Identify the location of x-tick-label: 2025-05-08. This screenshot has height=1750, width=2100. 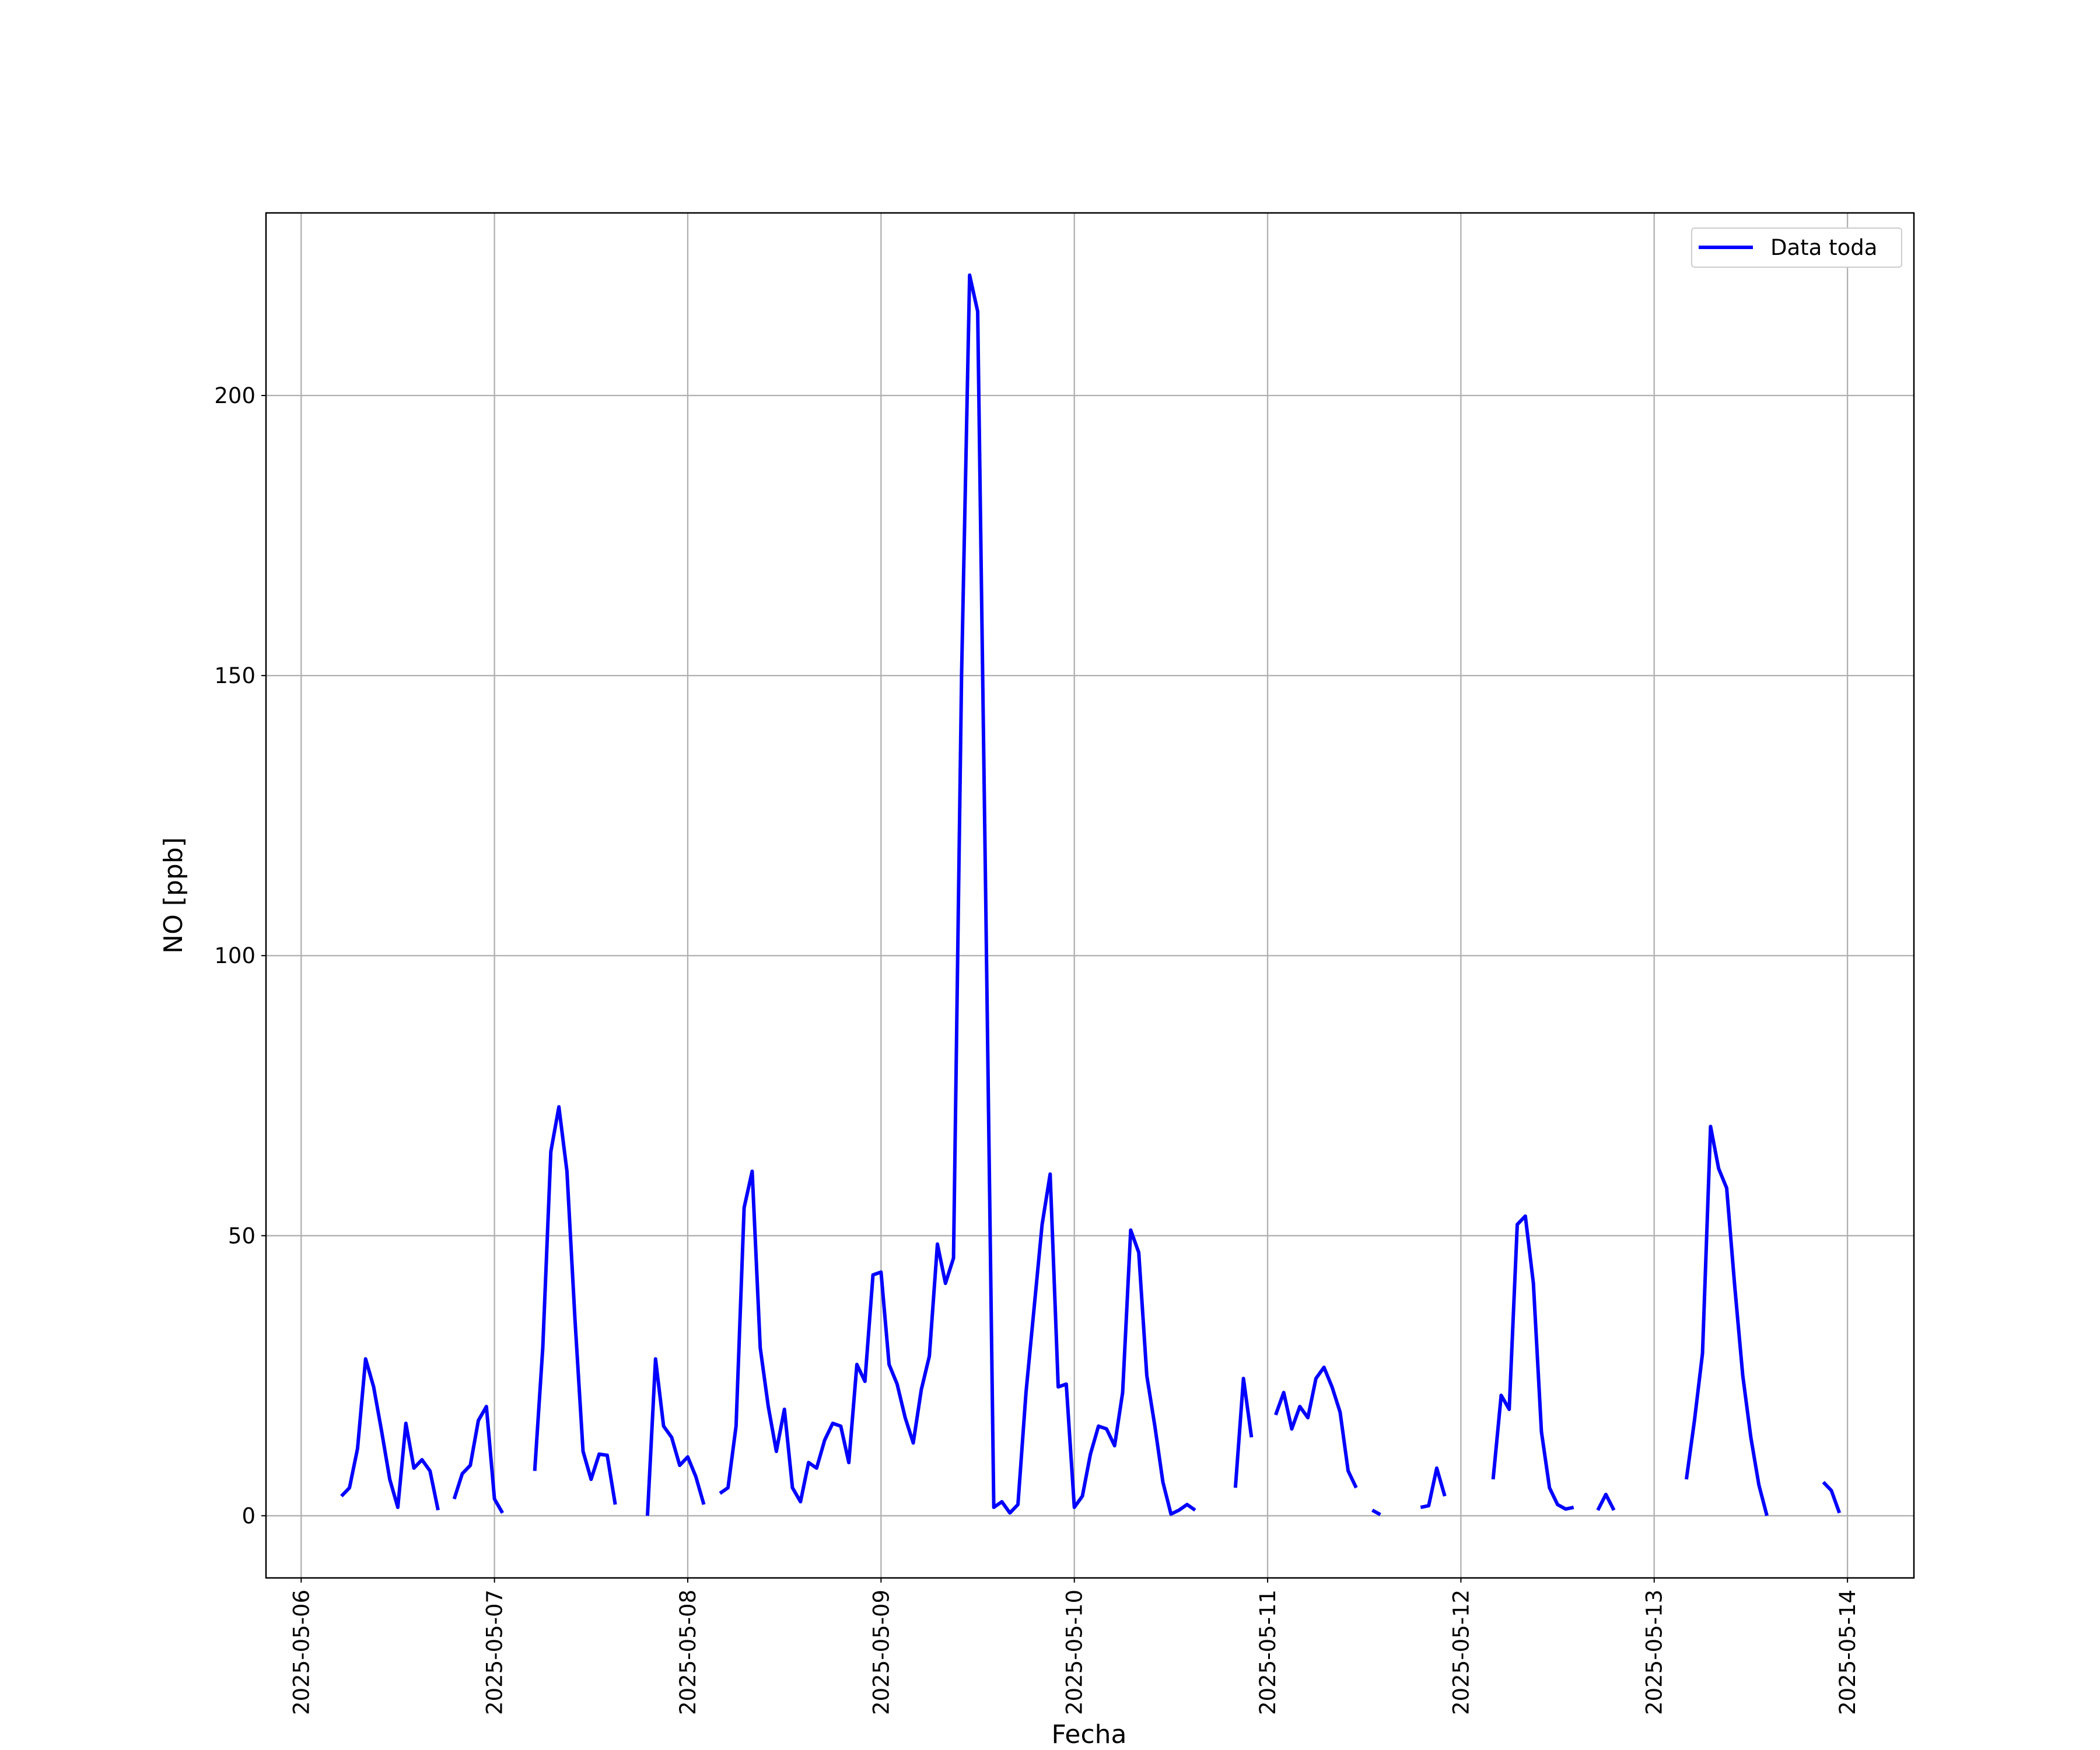
(688, 1652).